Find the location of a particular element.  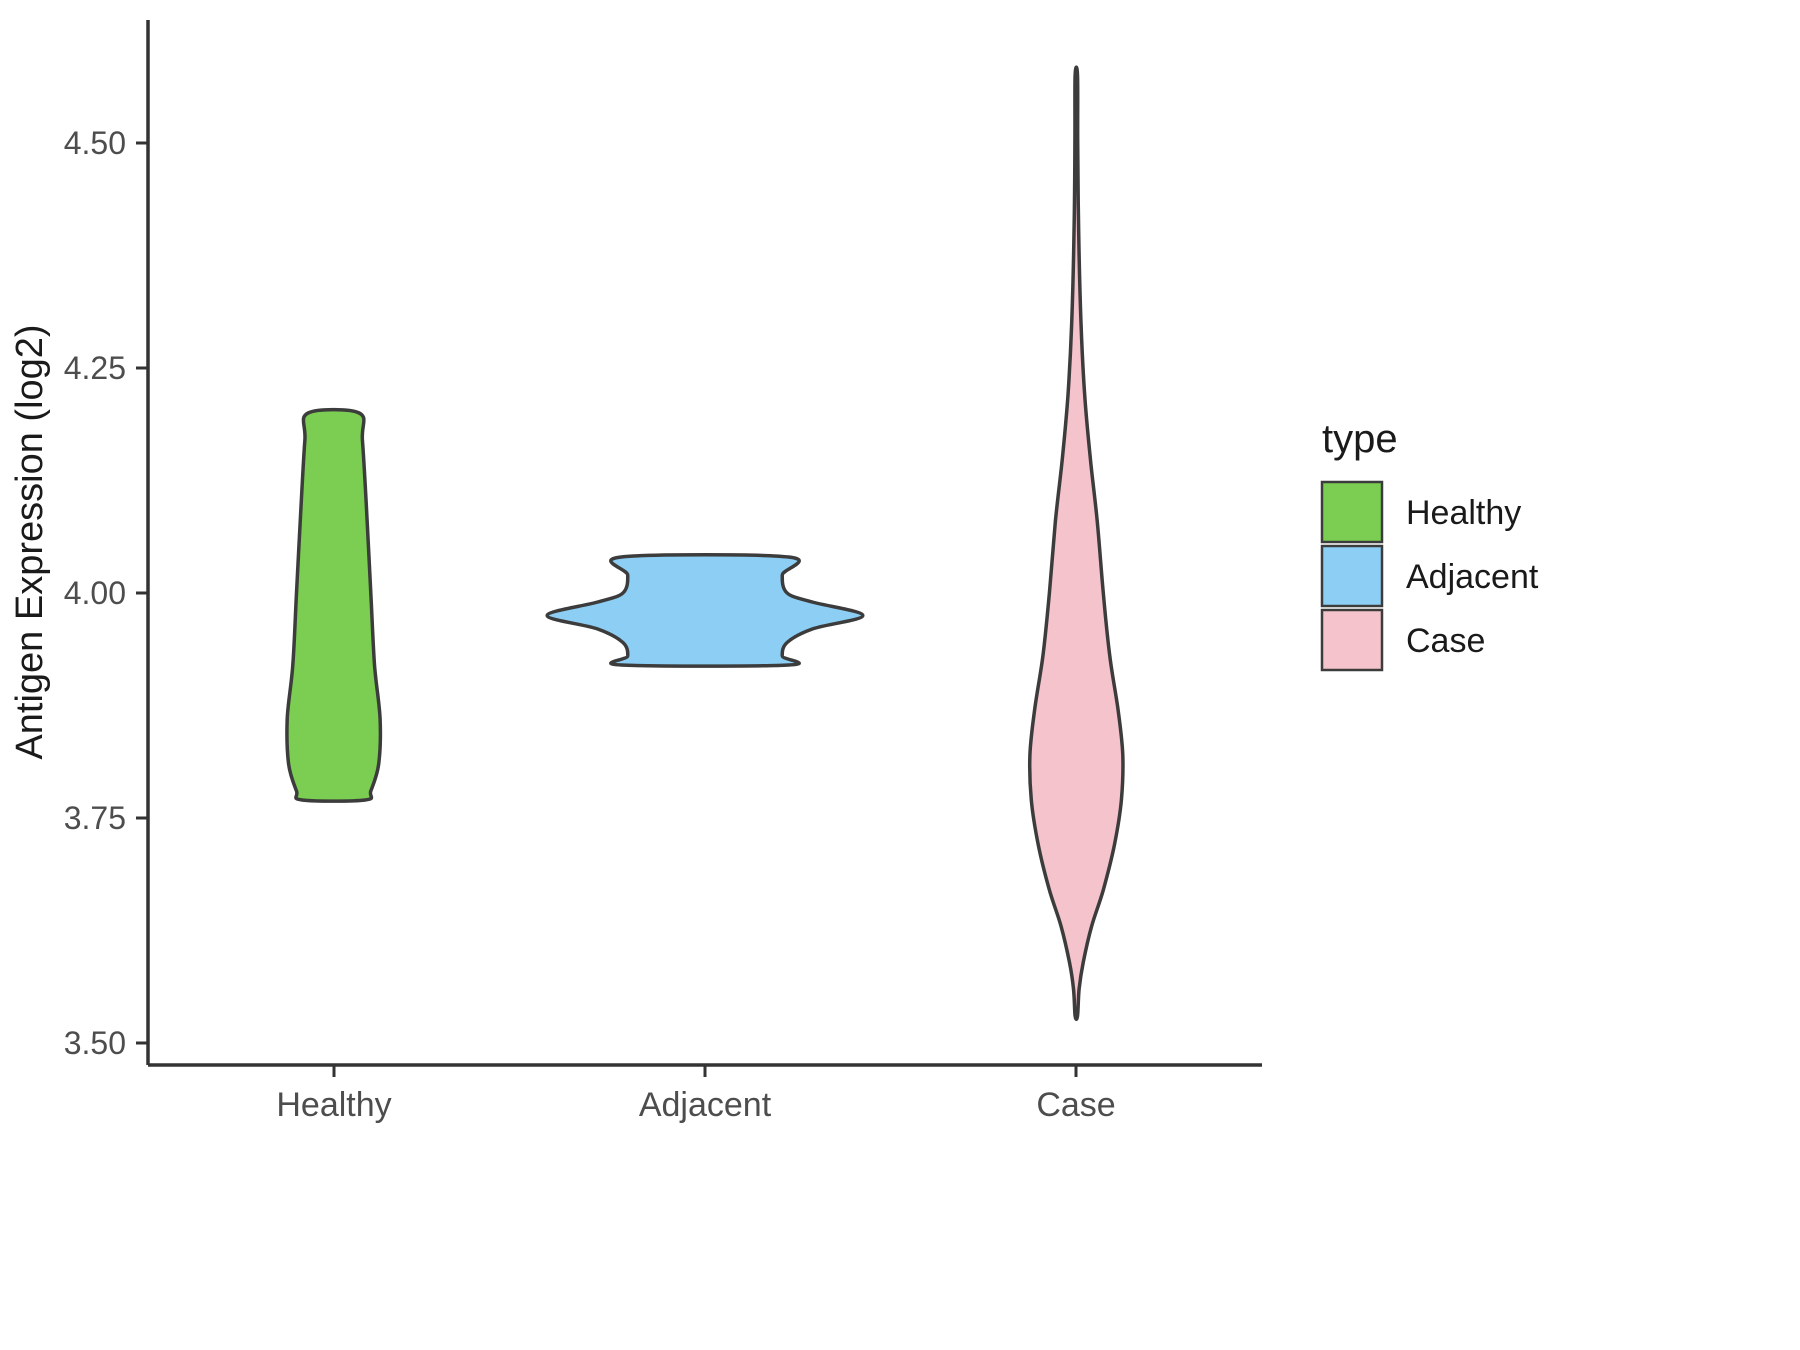

legend: type Healthy Adjacent Case is located at coordinates (1429, 544).